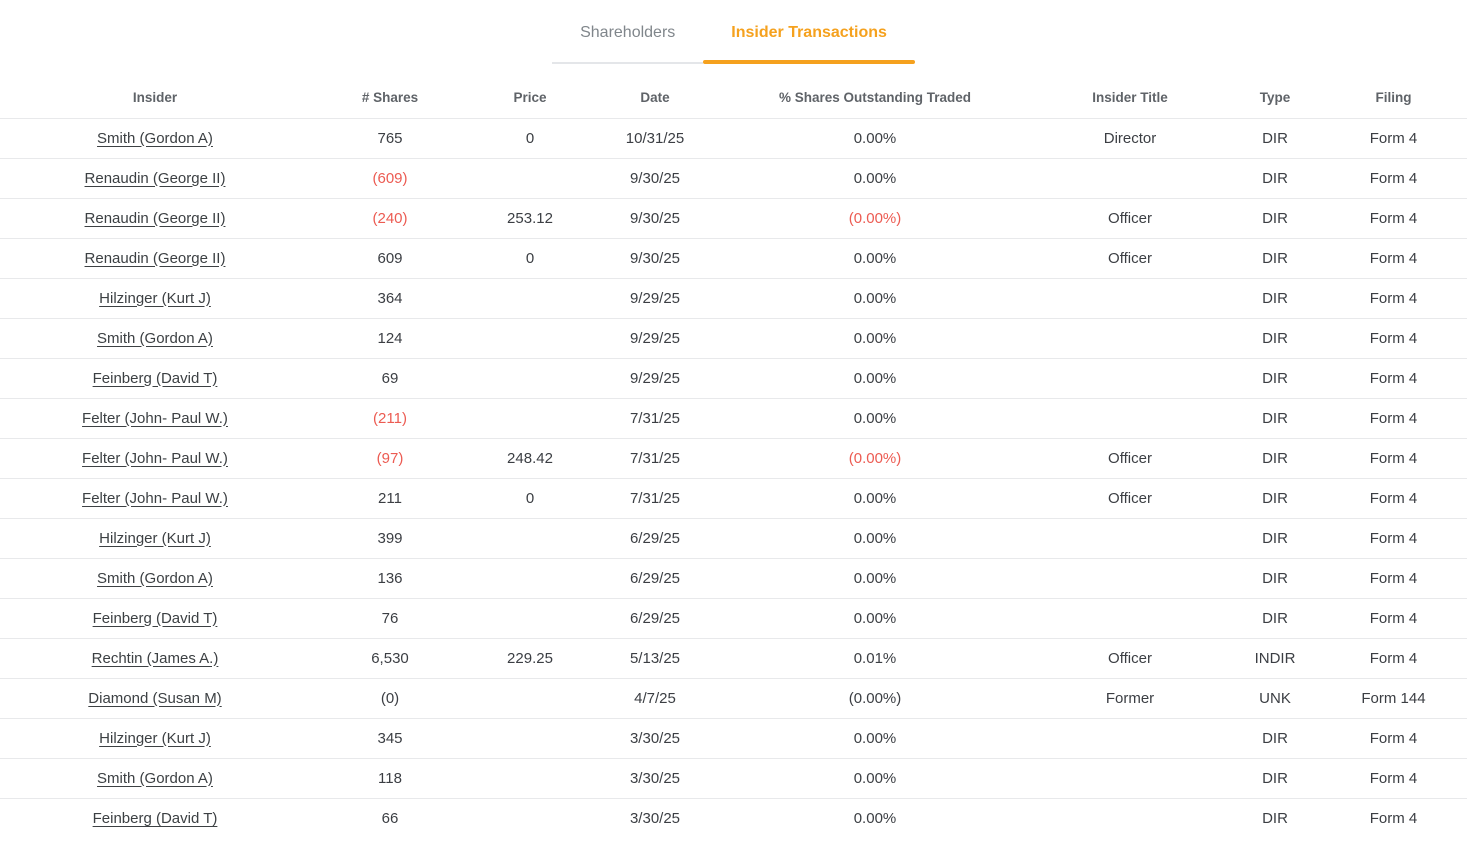  I want to click on insider-title-cell: Former, so click(1130, 697).